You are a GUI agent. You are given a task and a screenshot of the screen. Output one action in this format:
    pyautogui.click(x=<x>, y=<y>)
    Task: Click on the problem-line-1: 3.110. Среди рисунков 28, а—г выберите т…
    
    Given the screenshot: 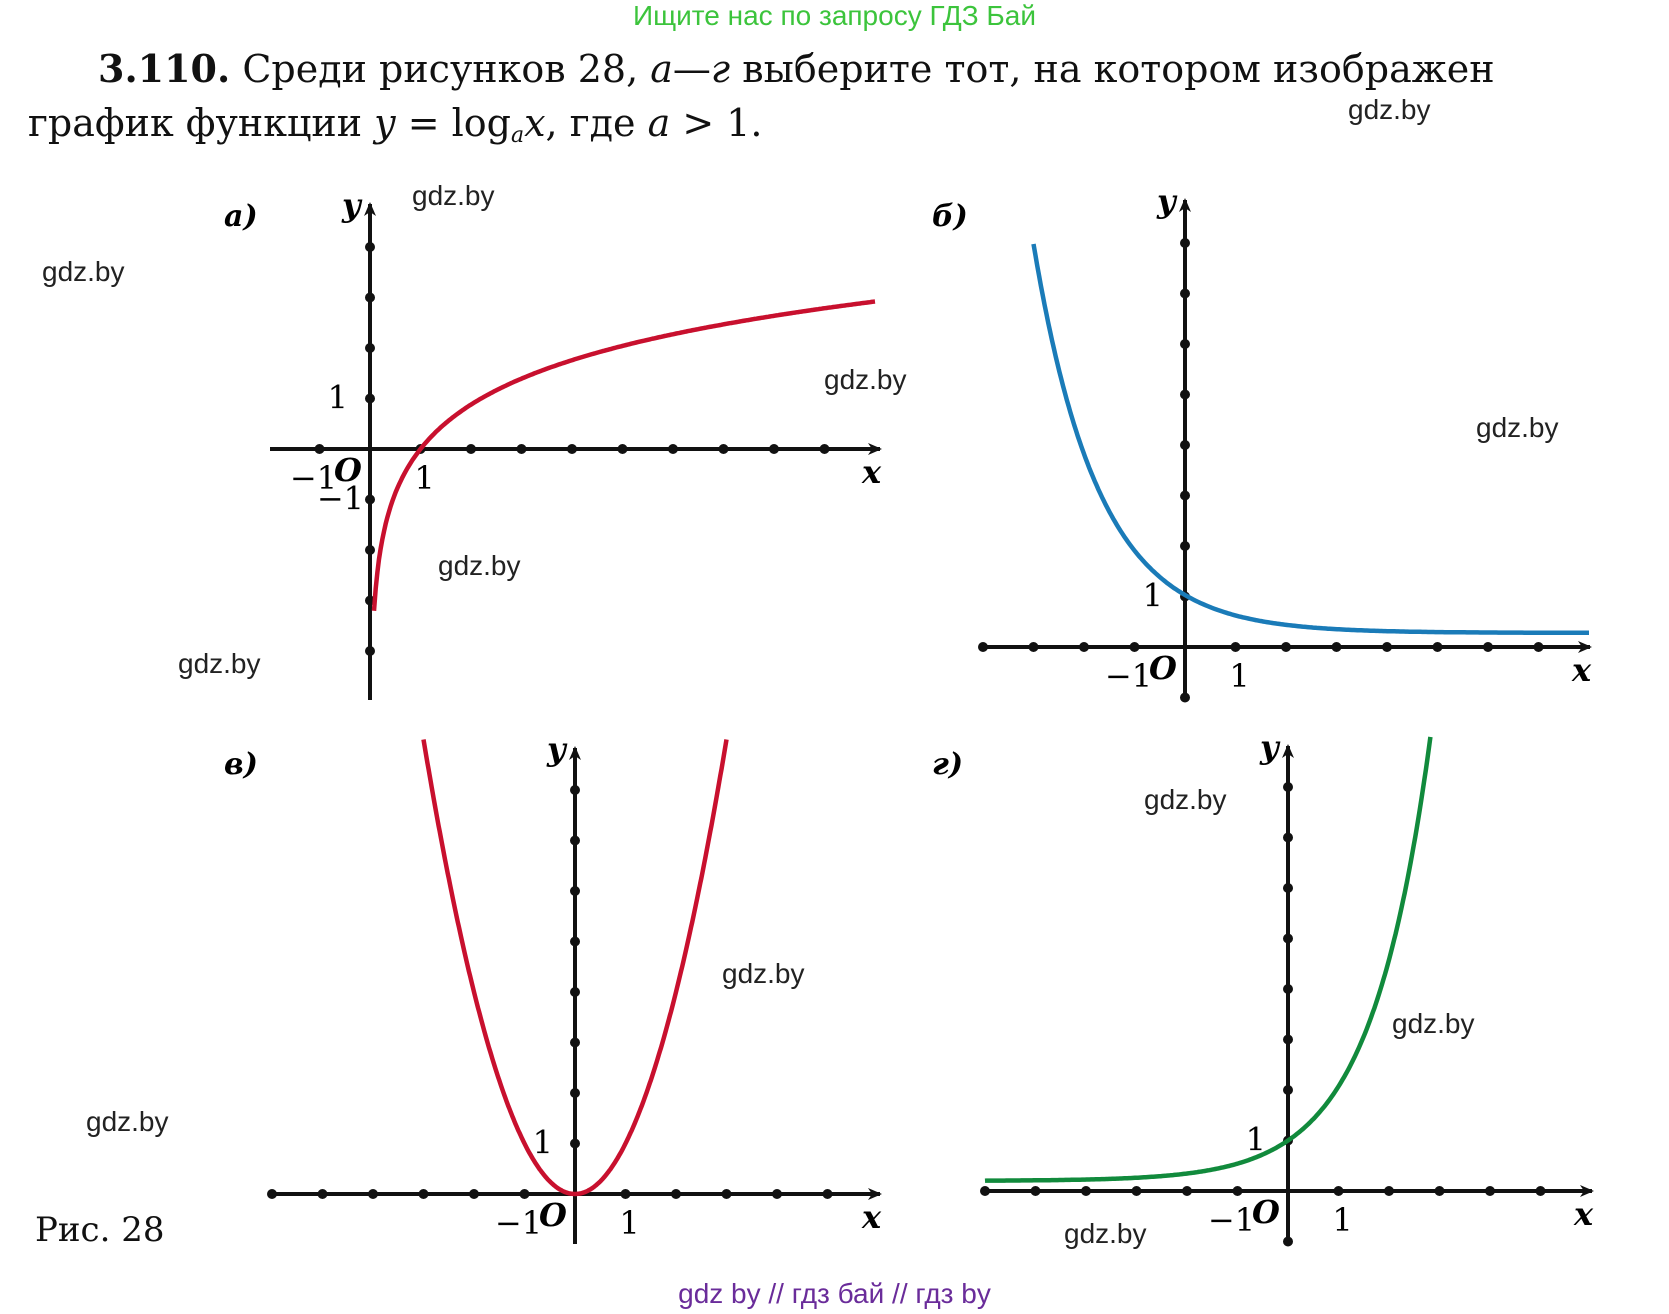 What is the action you would take?
    pyautogui.click(x=838, y=69)
    